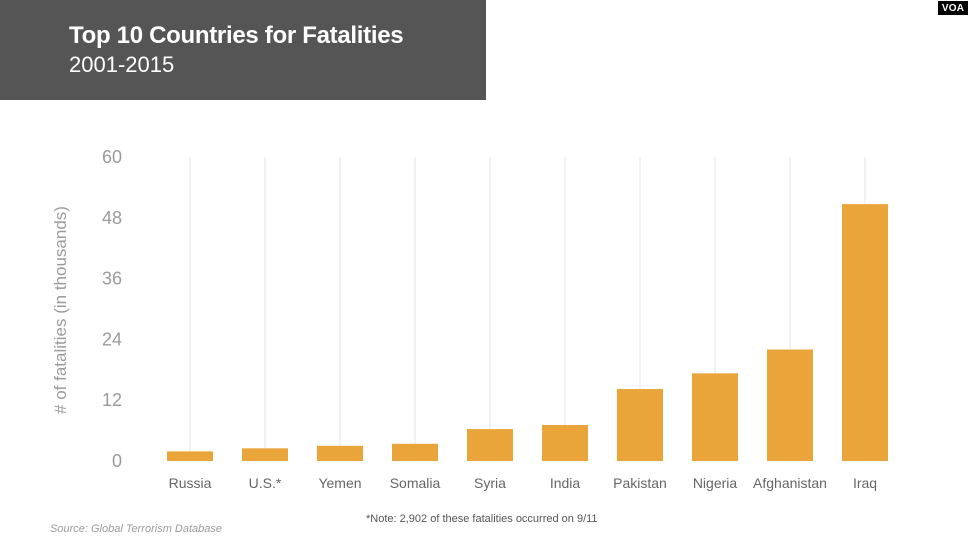  I want to click on x-tick-label: Russia, so click(190, 483).